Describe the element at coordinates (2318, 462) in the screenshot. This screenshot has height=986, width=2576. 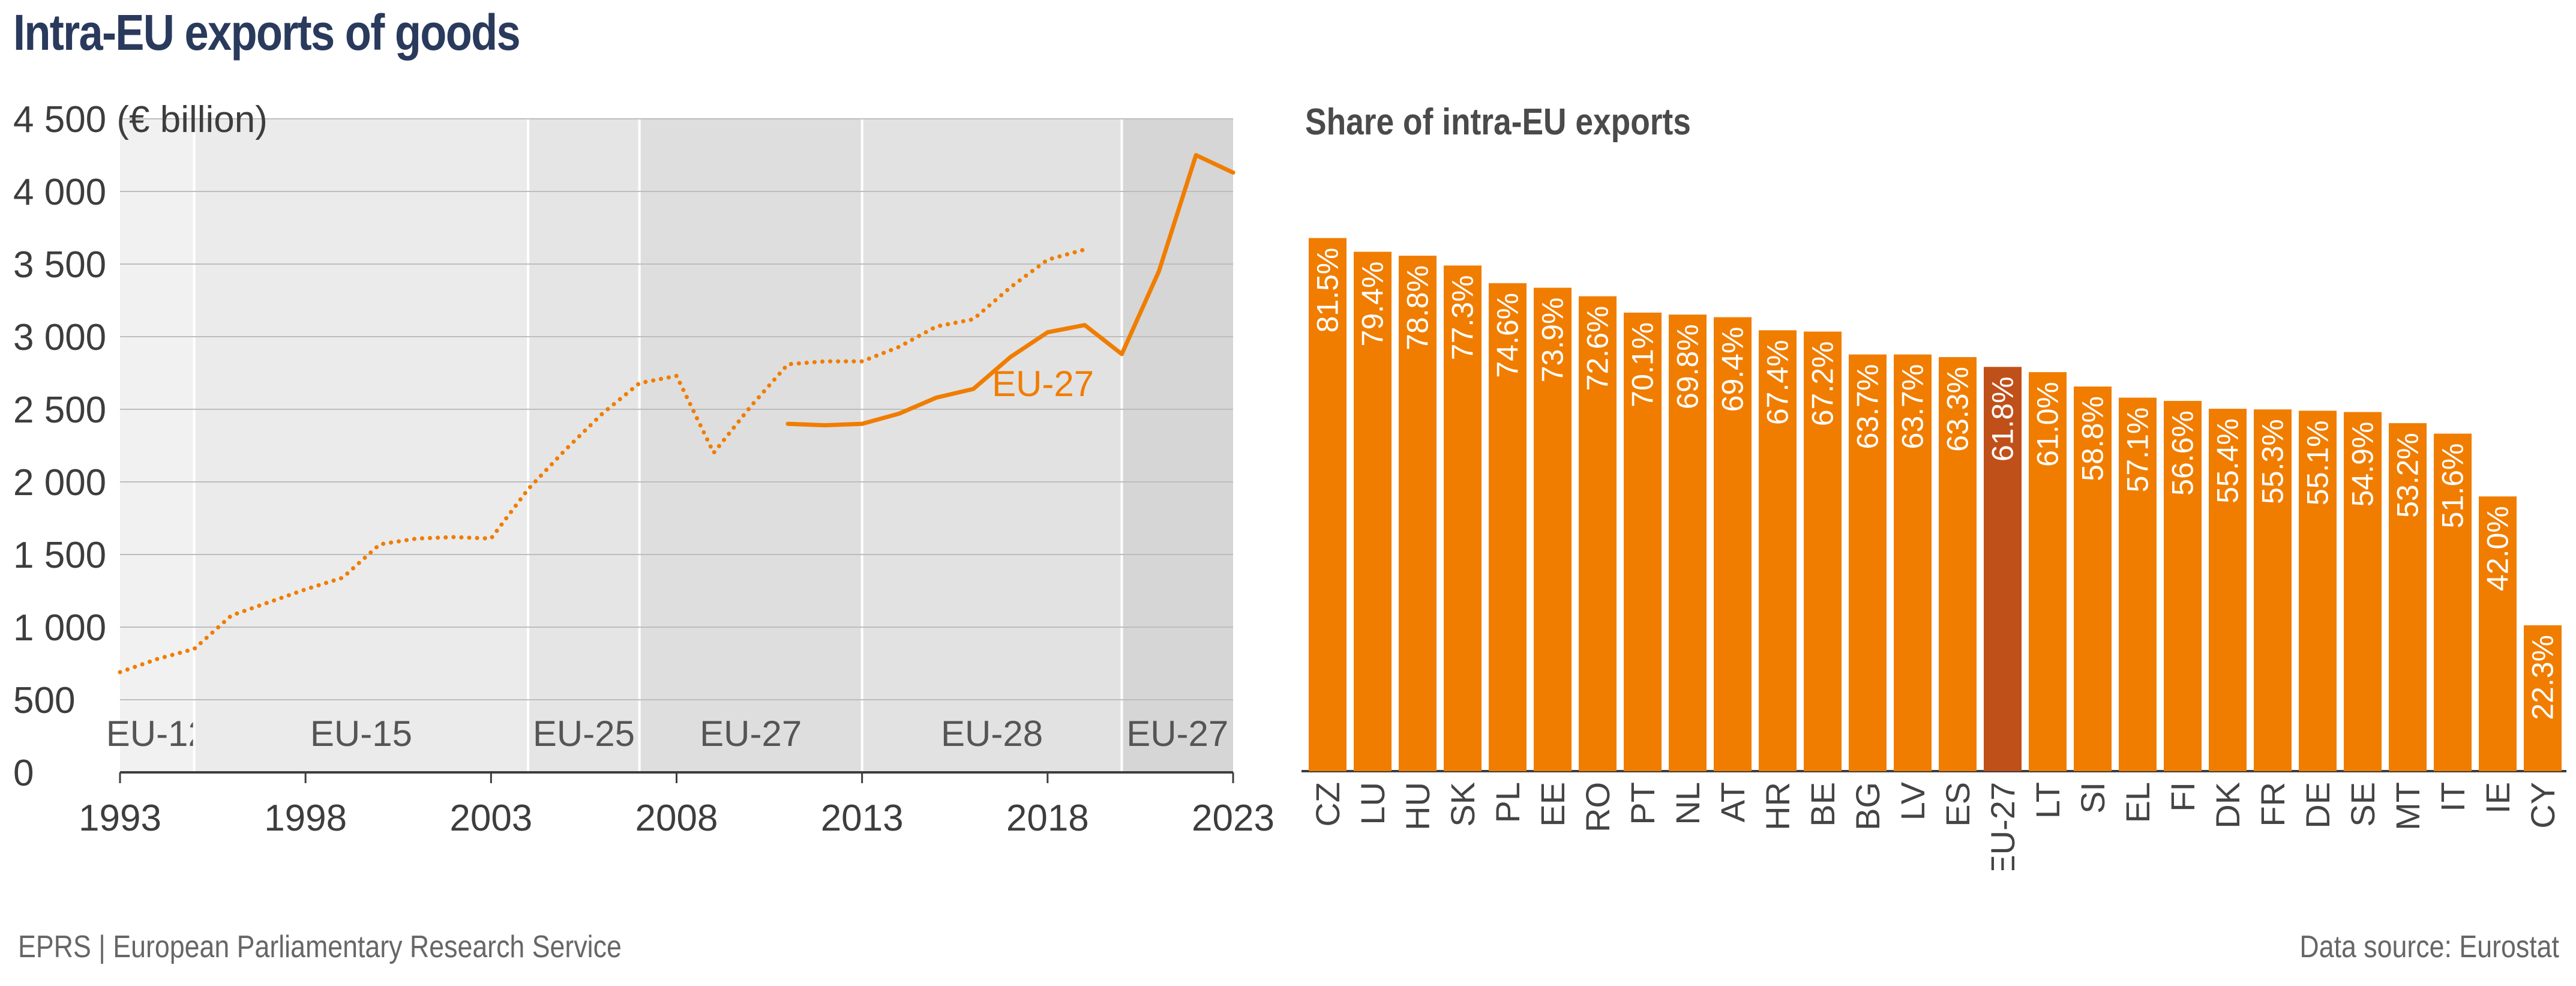
I see `bar-value-label: 55.1%` at that location.